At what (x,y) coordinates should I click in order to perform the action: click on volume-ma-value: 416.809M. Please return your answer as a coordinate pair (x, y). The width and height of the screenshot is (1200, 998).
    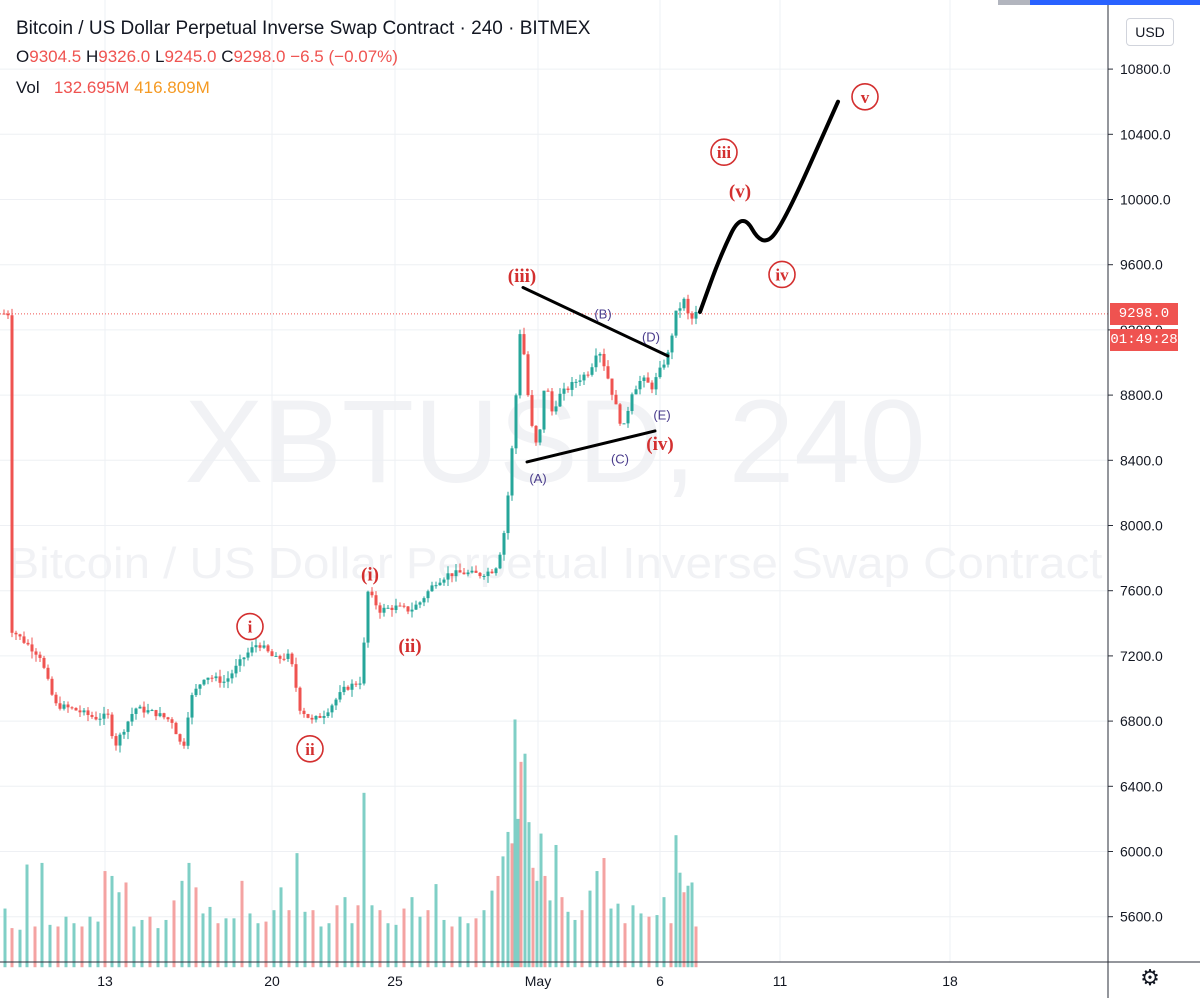
    Looking at the image, I should click on (172, 87).